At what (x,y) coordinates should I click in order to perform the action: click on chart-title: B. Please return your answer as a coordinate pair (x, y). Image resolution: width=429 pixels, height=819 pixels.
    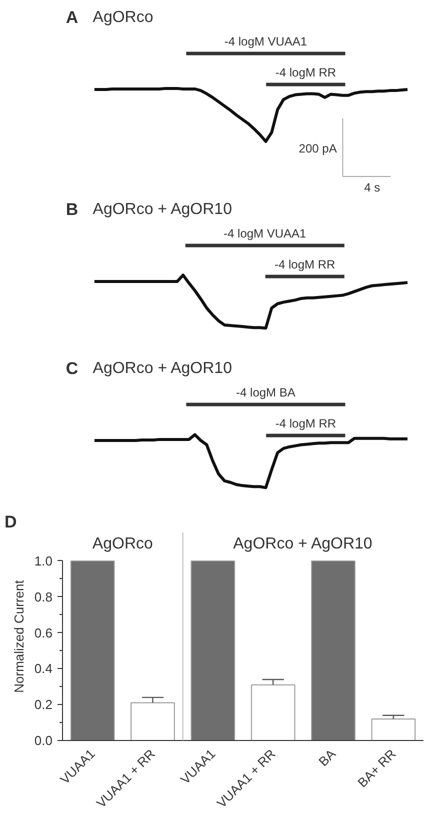
    Looking at the image, I should click on (72, 209).